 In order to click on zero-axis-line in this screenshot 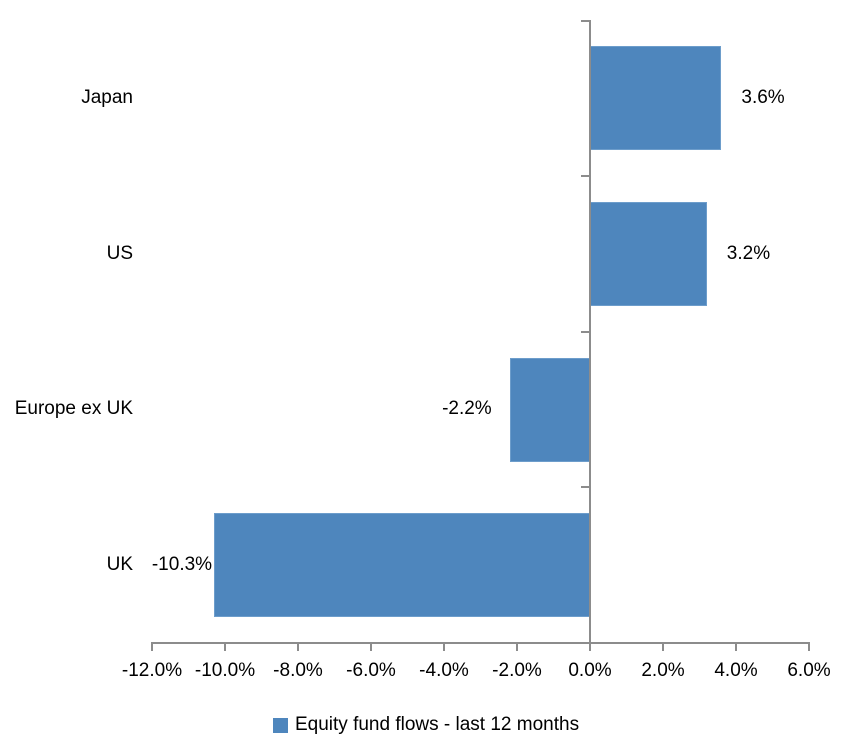, I will do `click(590, 335)`.